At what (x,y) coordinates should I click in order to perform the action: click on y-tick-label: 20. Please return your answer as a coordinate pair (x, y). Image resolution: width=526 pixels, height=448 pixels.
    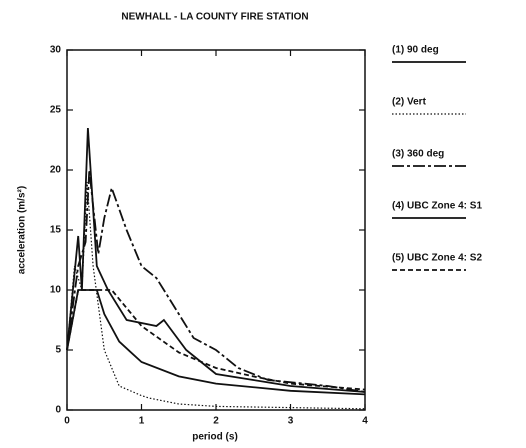
    Looking at the image, I should click on (56, 170).